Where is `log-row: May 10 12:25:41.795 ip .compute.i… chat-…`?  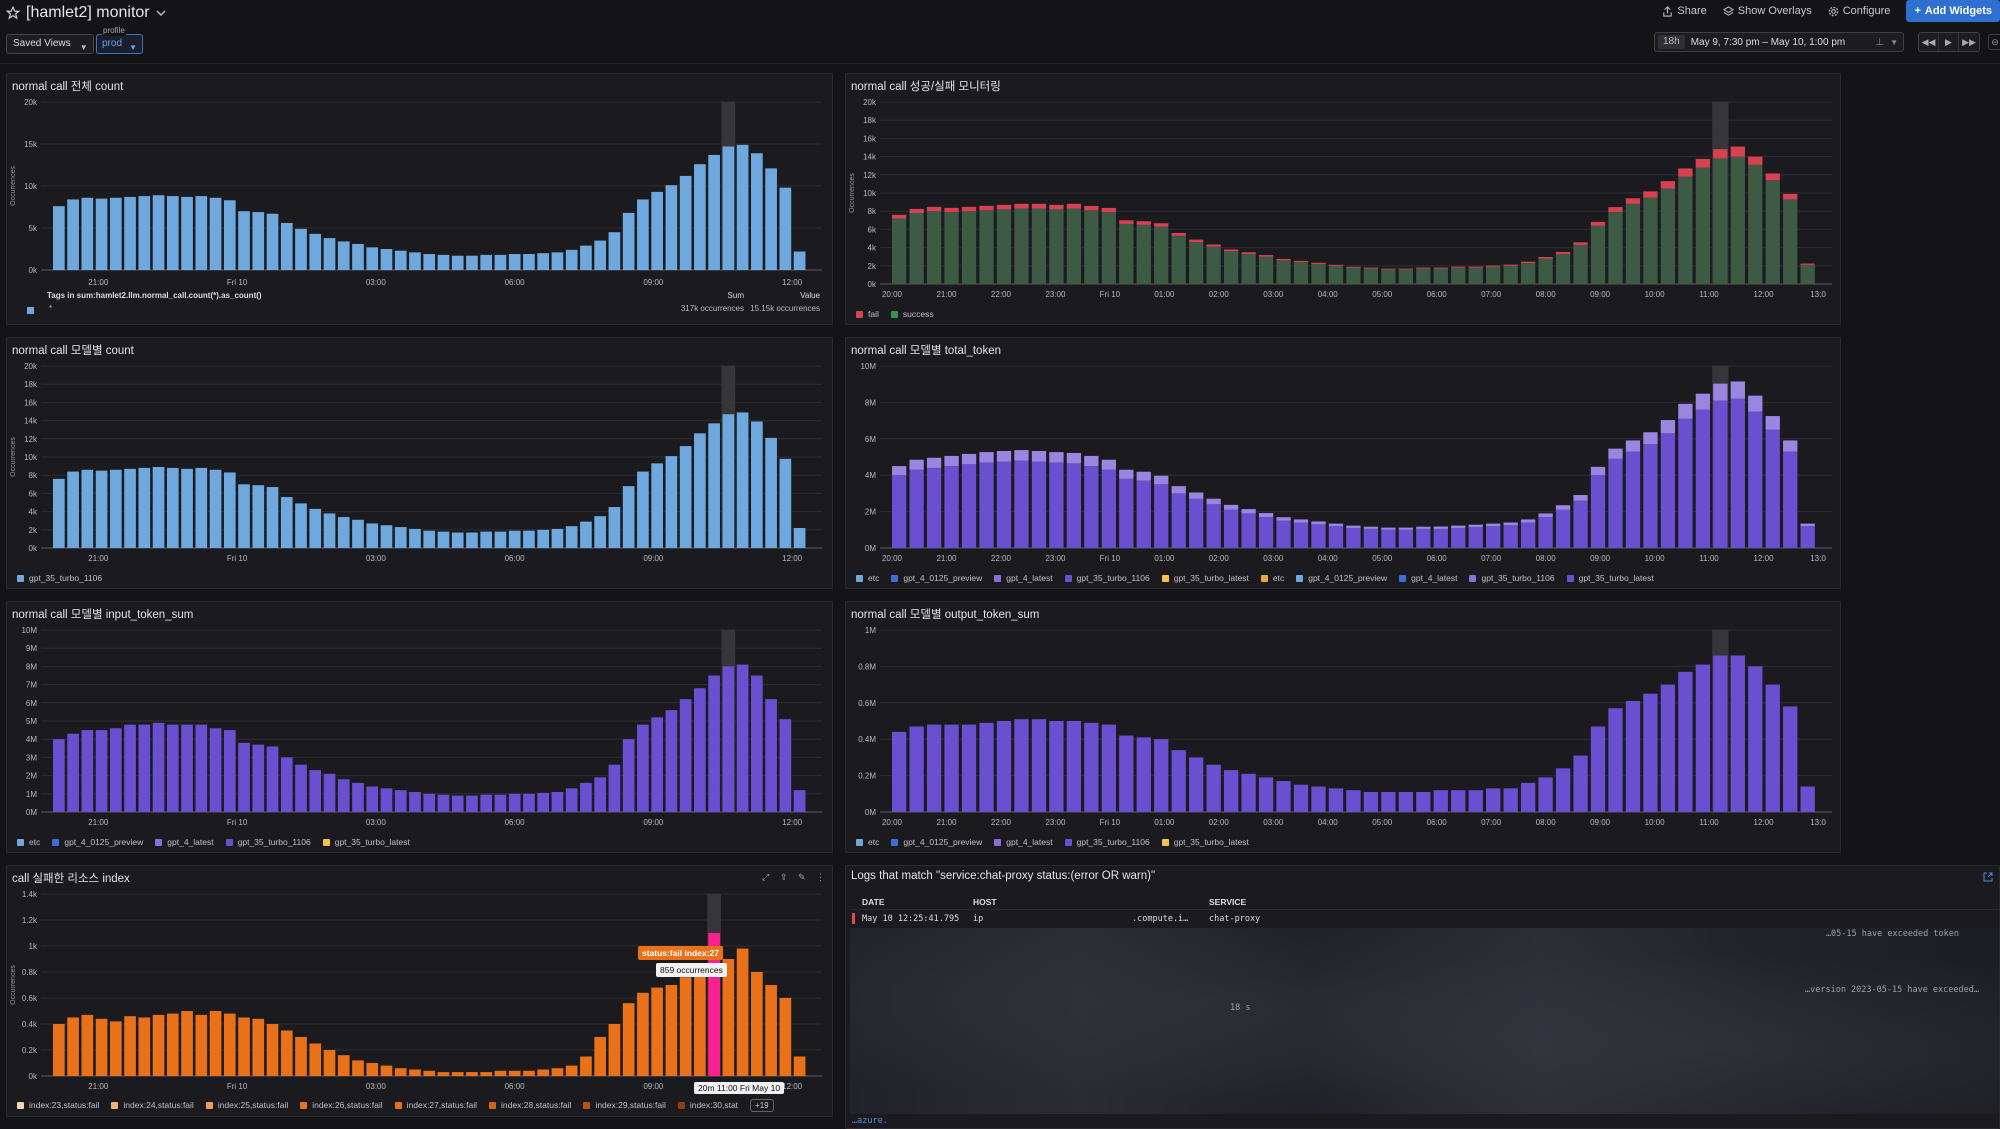 log-row: May 10 12:25:41.795 ip .compute.i… chat-… is located at coordinates (1424, 919).